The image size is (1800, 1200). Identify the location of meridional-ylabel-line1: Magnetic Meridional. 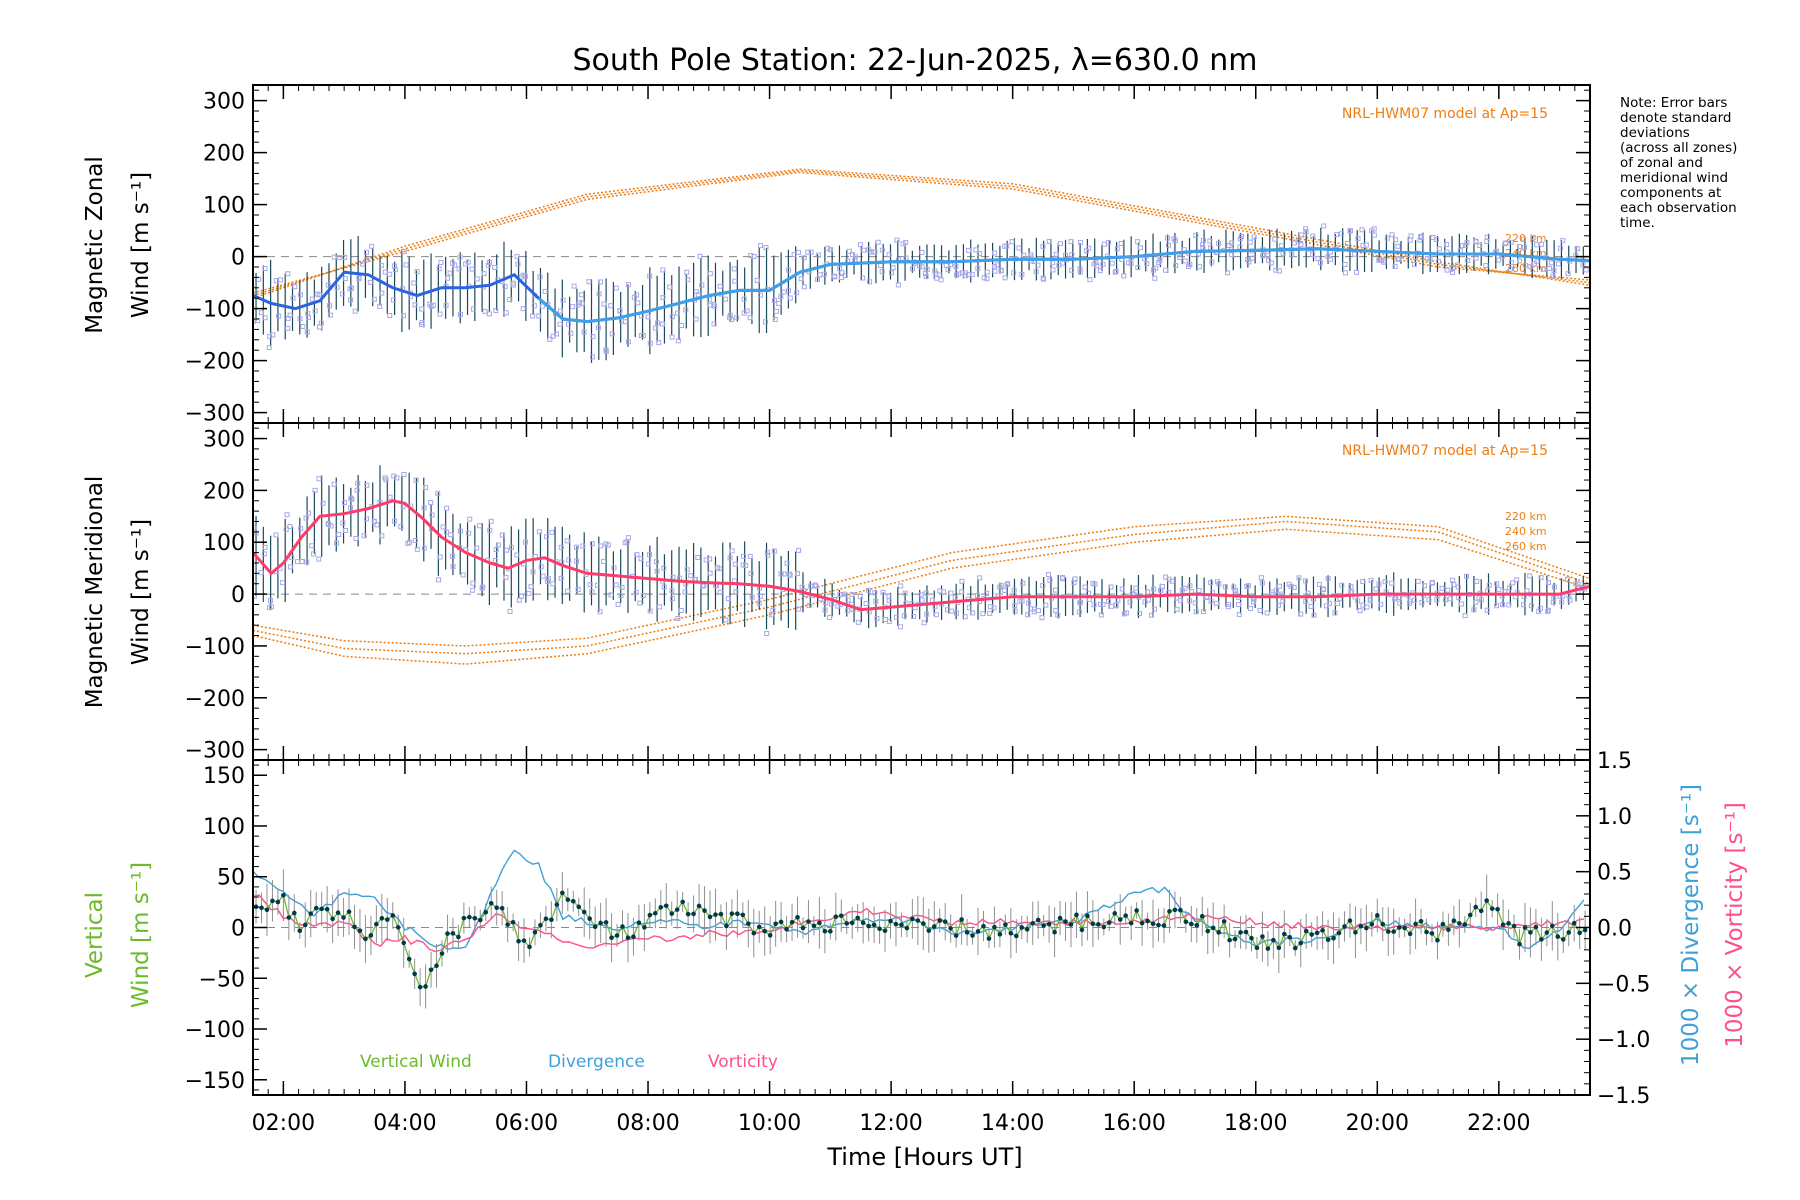
(95, 592).